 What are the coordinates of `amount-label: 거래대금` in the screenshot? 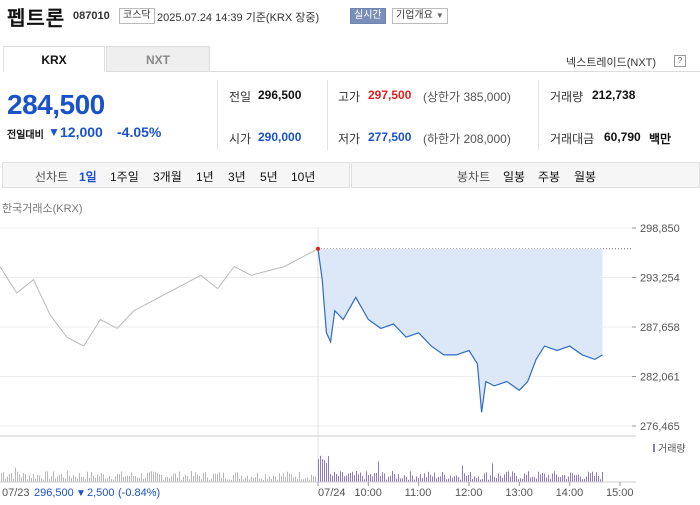 It's located at (572, 139).